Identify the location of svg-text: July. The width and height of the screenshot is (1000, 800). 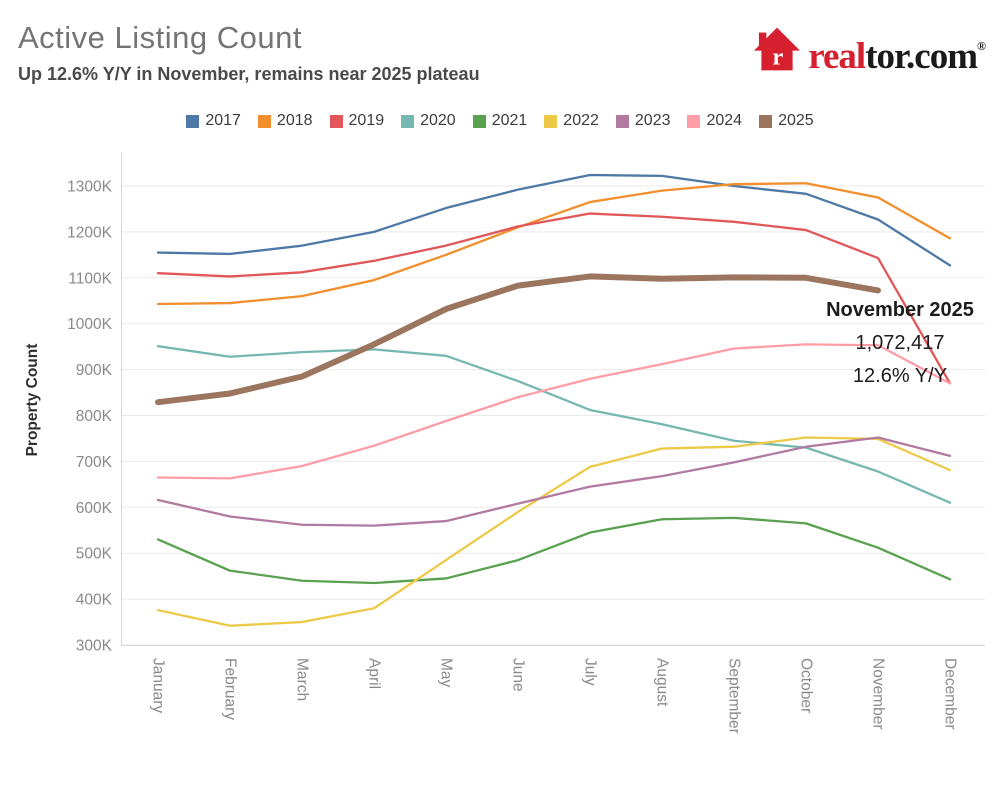
(590, 672).